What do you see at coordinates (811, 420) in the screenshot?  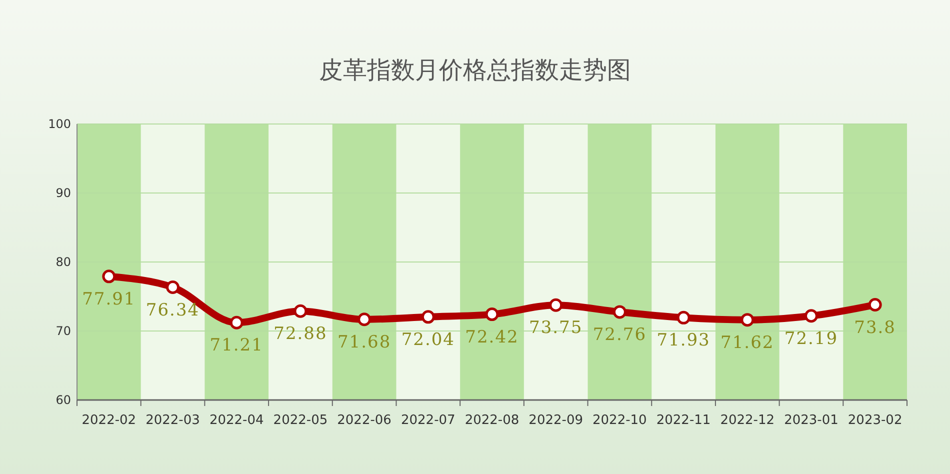 I see `x-tick-label: 2023-01` at bounding box center [811, 420].